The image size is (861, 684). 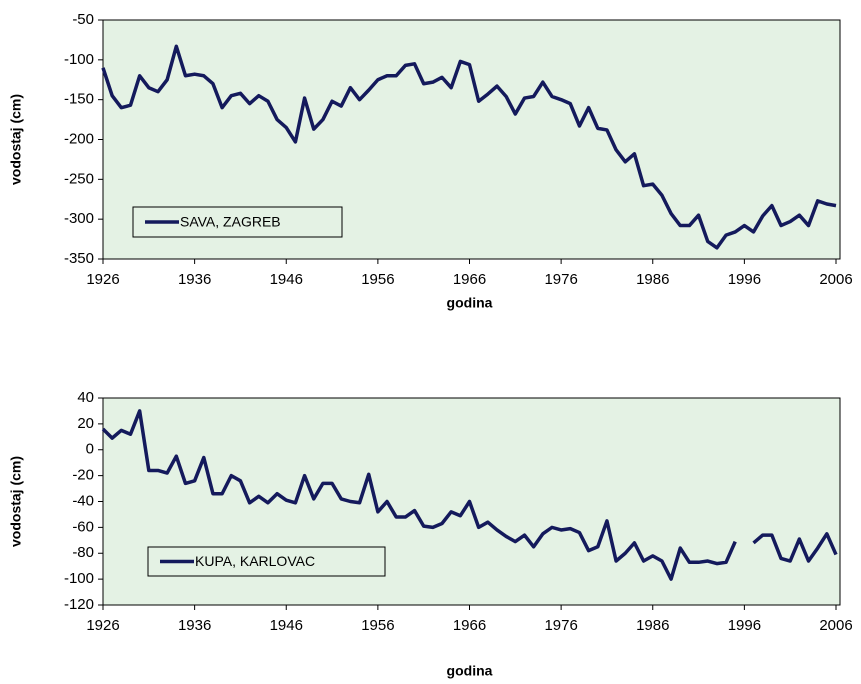 What do you see at coordinates (85, 423) in the screenshot?
I see `y-tick-label: 20` at bounding box center [85, 423].